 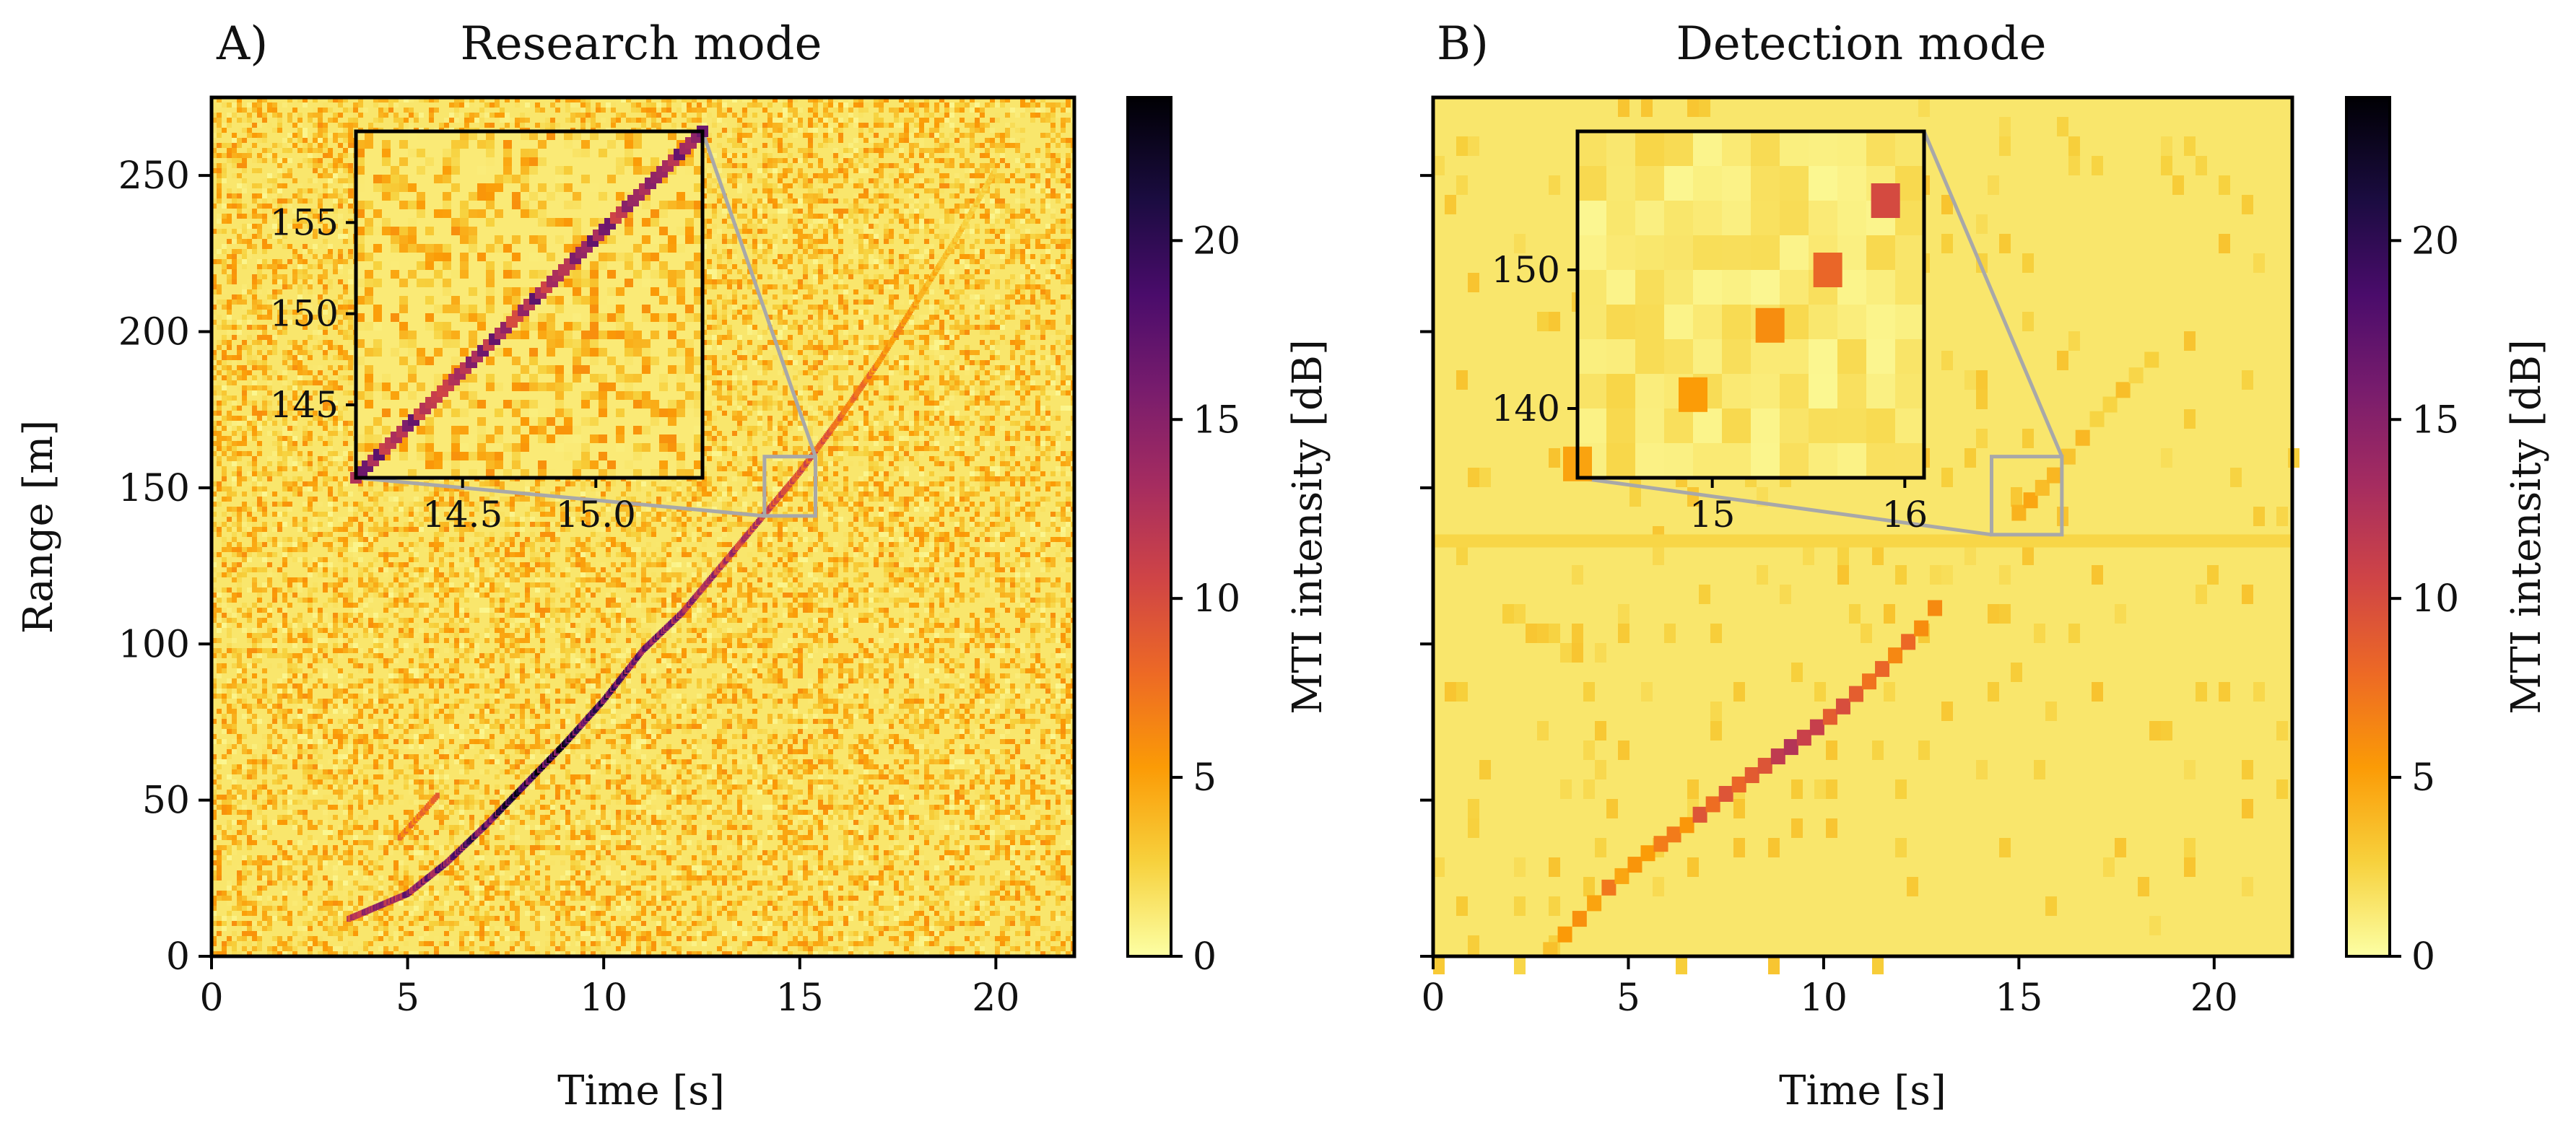 I want to click on panel-a-x-ticks: 0 5 10 15 20, so click(x=609, y=988).